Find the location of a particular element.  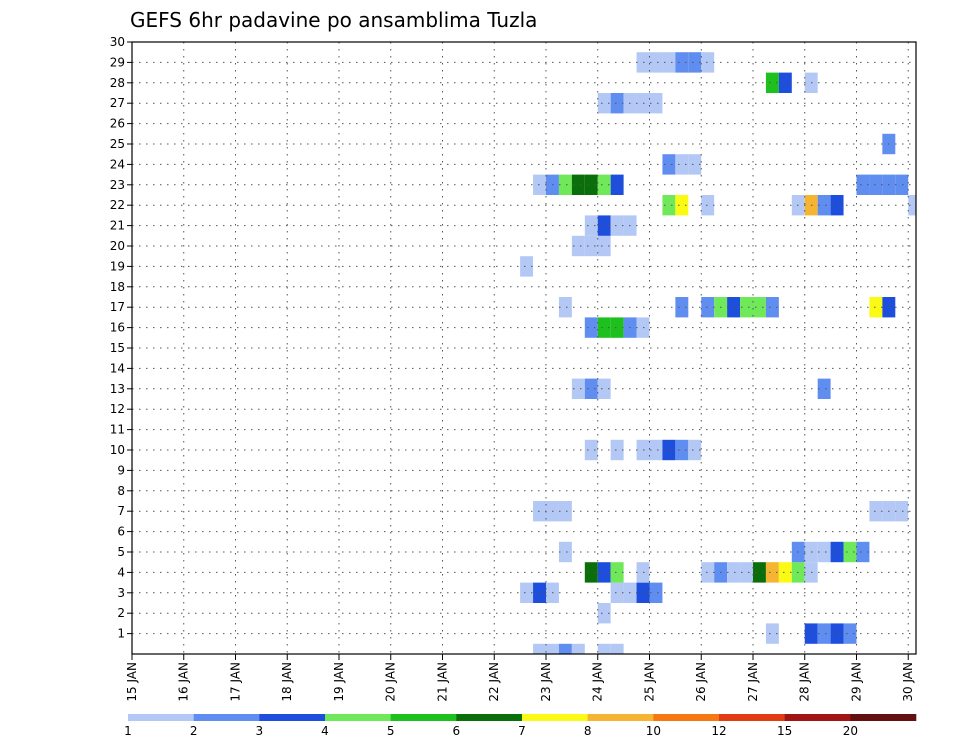

x-tick-label: 22 JAN is located at coordinates (494, 682).